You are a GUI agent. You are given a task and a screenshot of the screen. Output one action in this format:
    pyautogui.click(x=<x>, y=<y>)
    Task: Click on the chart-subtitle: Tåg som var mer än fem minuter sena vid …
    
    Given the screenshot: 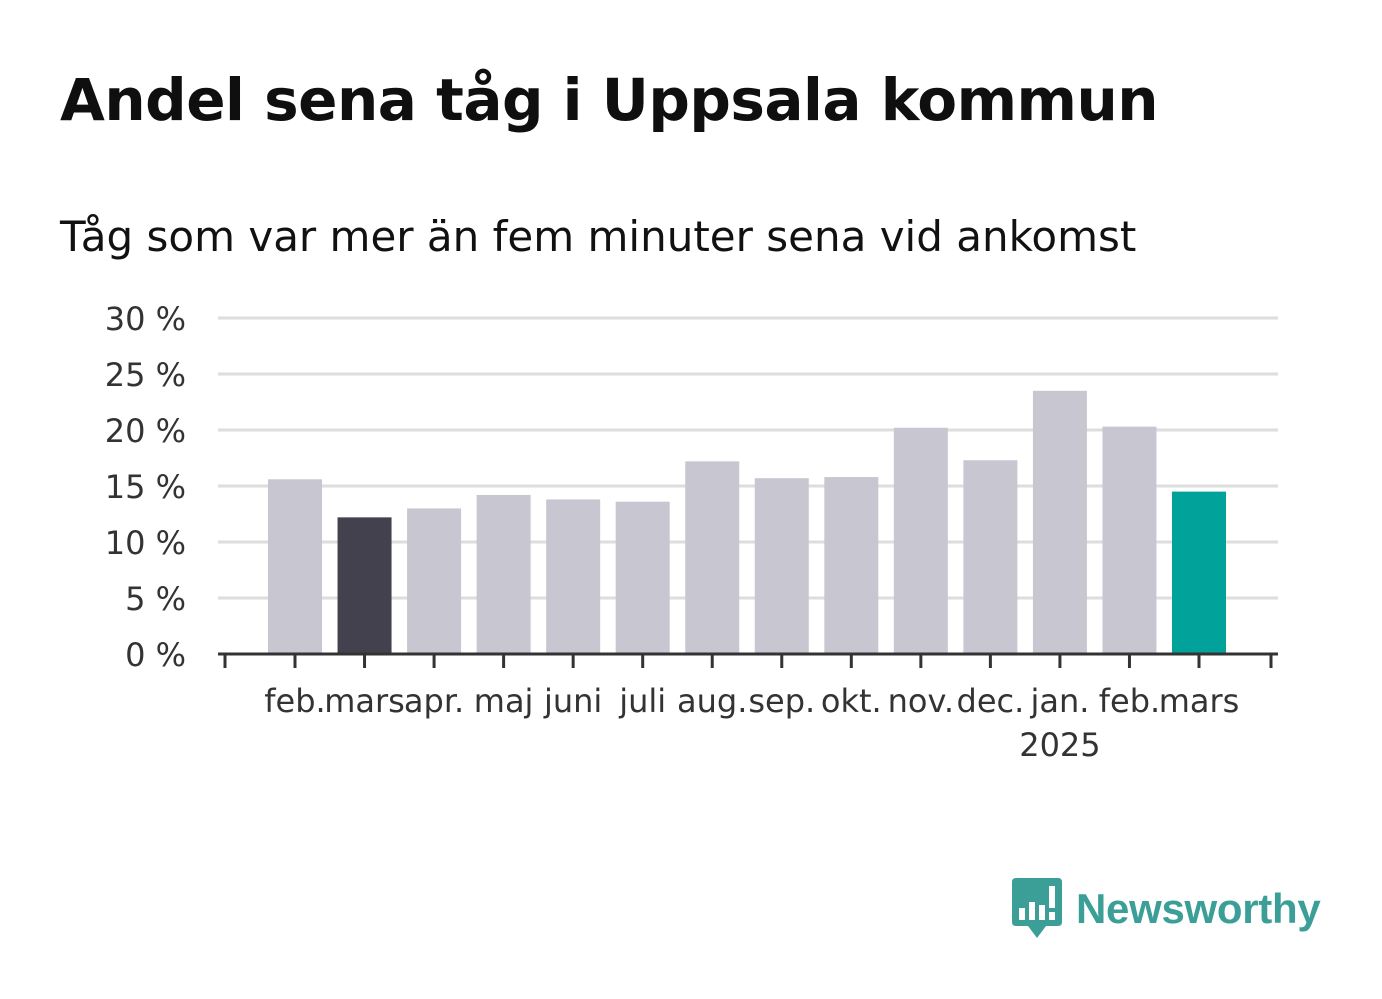 What is the action you would take?
    pyautogui.click(x=598, y=236)
    